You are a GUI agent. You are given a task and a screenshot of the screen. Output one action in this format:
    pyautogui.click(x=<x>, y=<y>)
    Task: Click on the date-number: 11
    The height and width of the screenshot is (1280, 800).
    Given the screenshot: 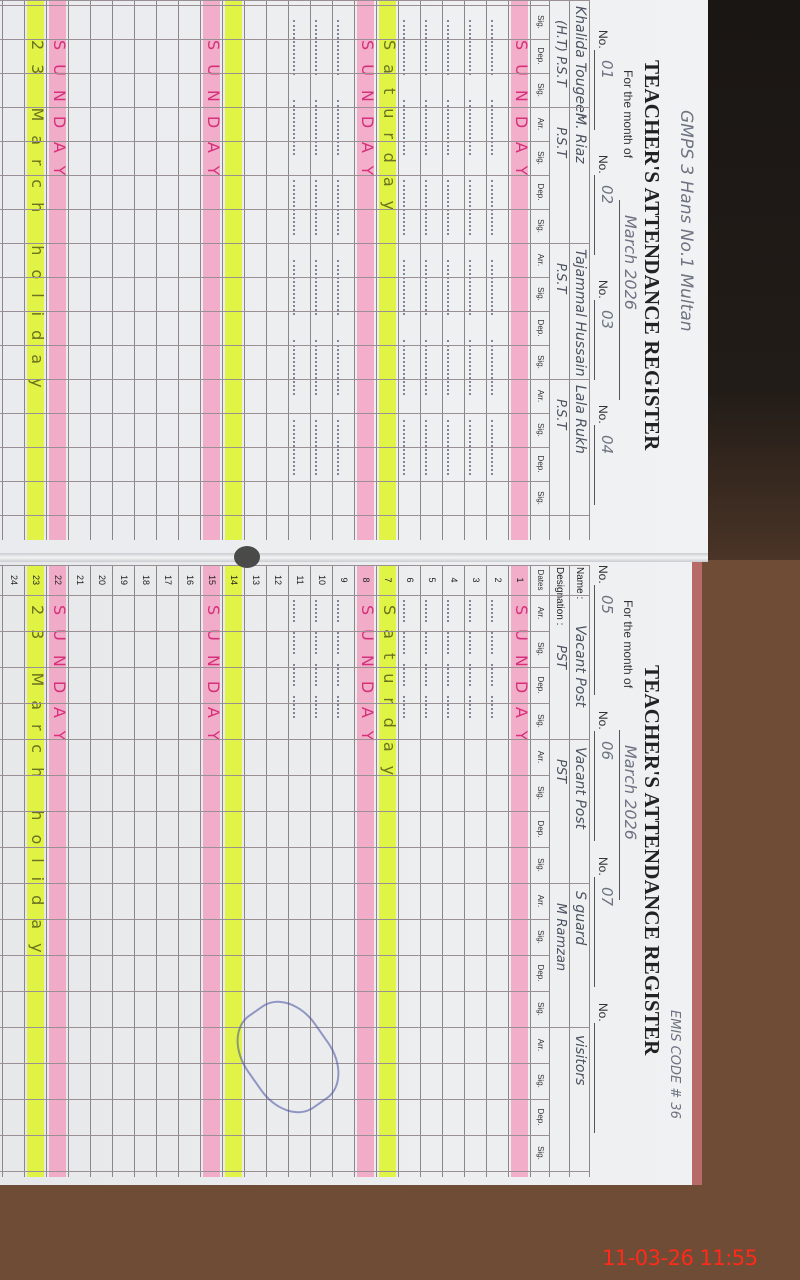 What is the action you would take?
    pyautogui.click(x=300, y=580)
    